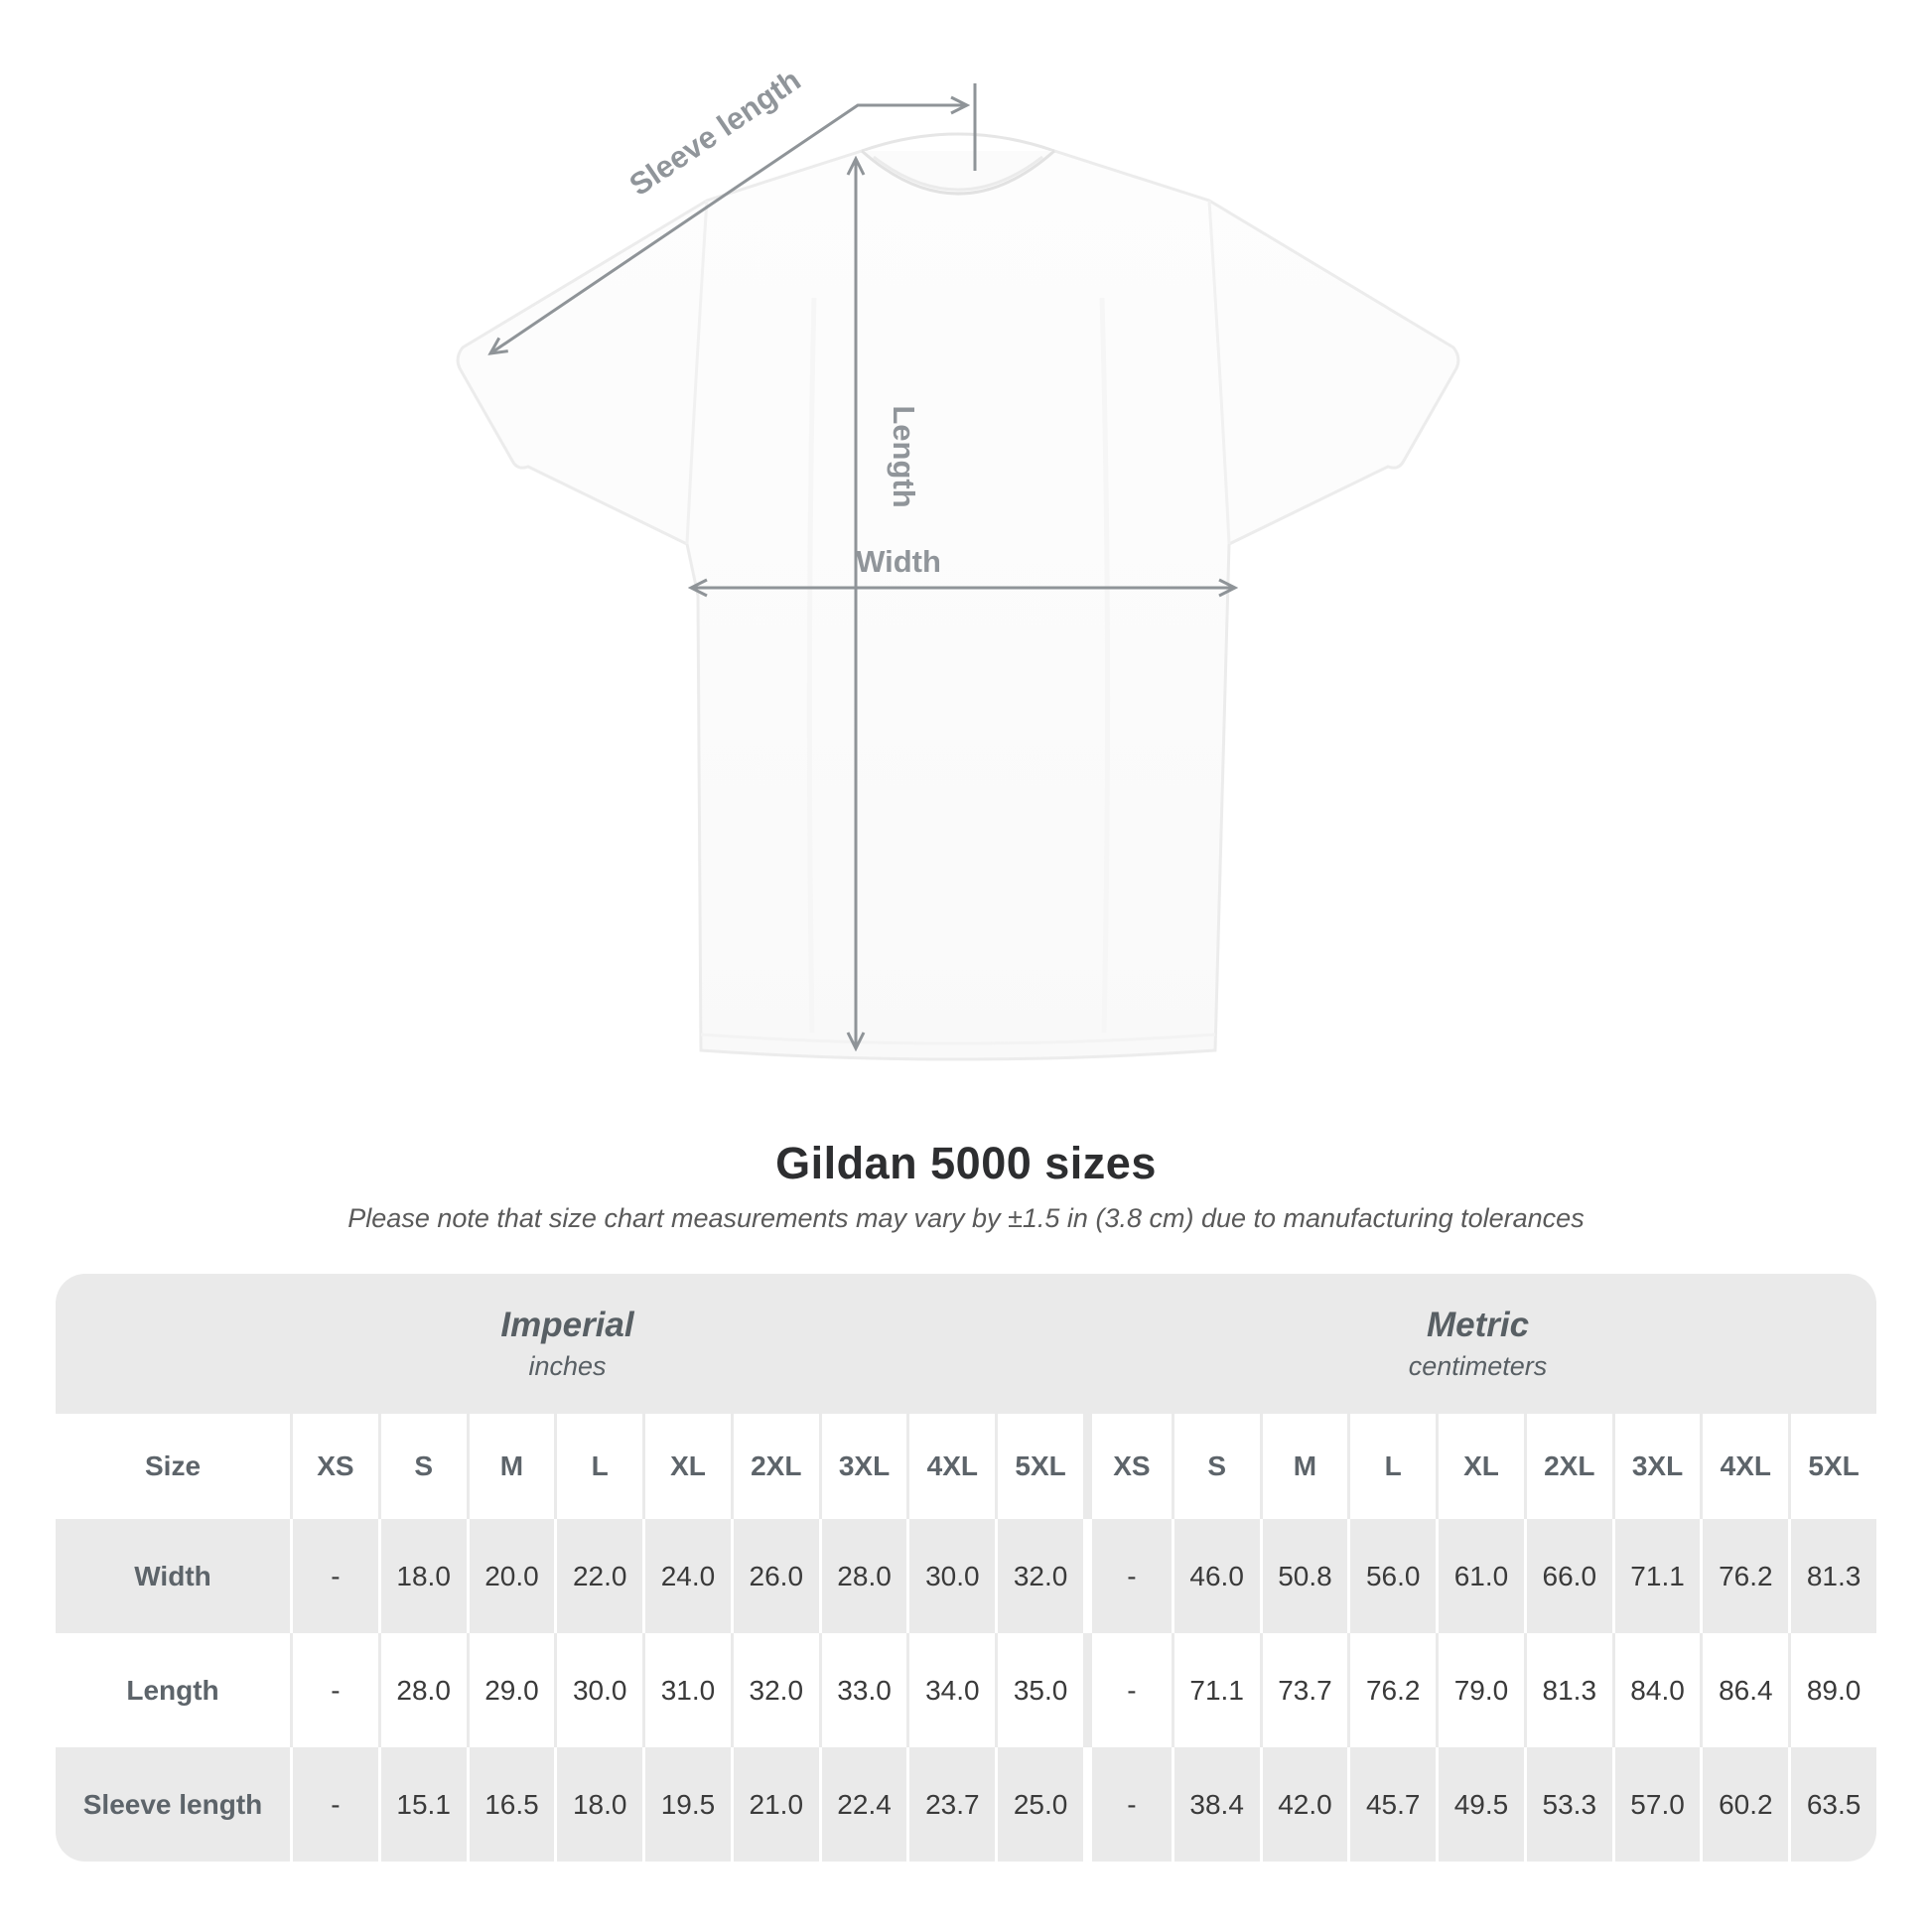  Describe the element at coordinates (172, 1576) in the screenshot. I see `row-label: Width` at that location.